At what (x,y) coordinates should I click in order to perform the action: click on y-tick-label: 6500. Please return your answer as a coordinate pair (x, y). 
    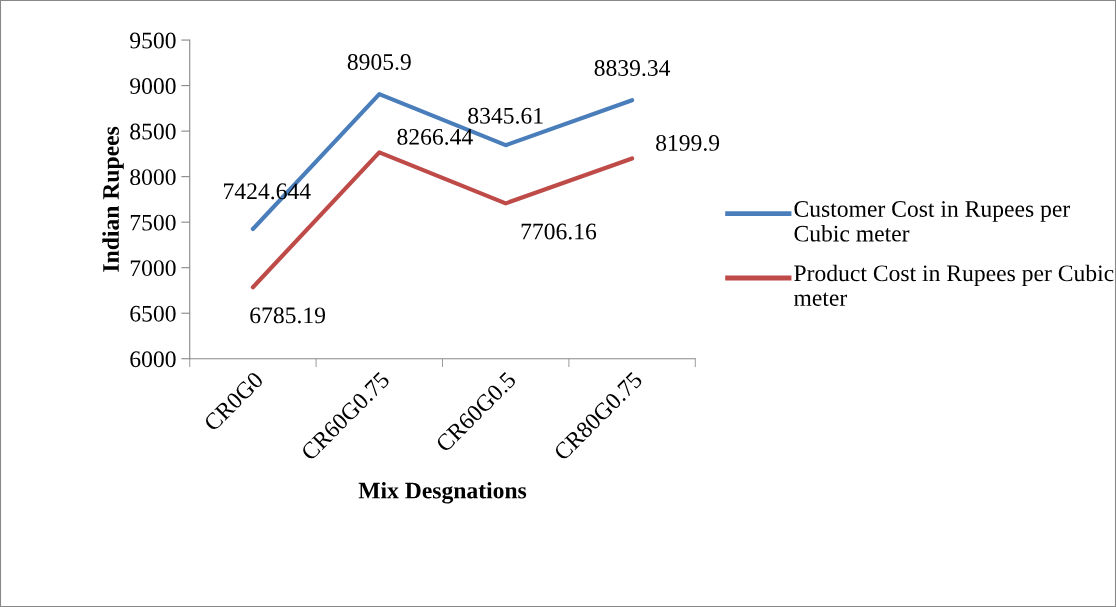
    Looking at the image, I should click on (153, 313).